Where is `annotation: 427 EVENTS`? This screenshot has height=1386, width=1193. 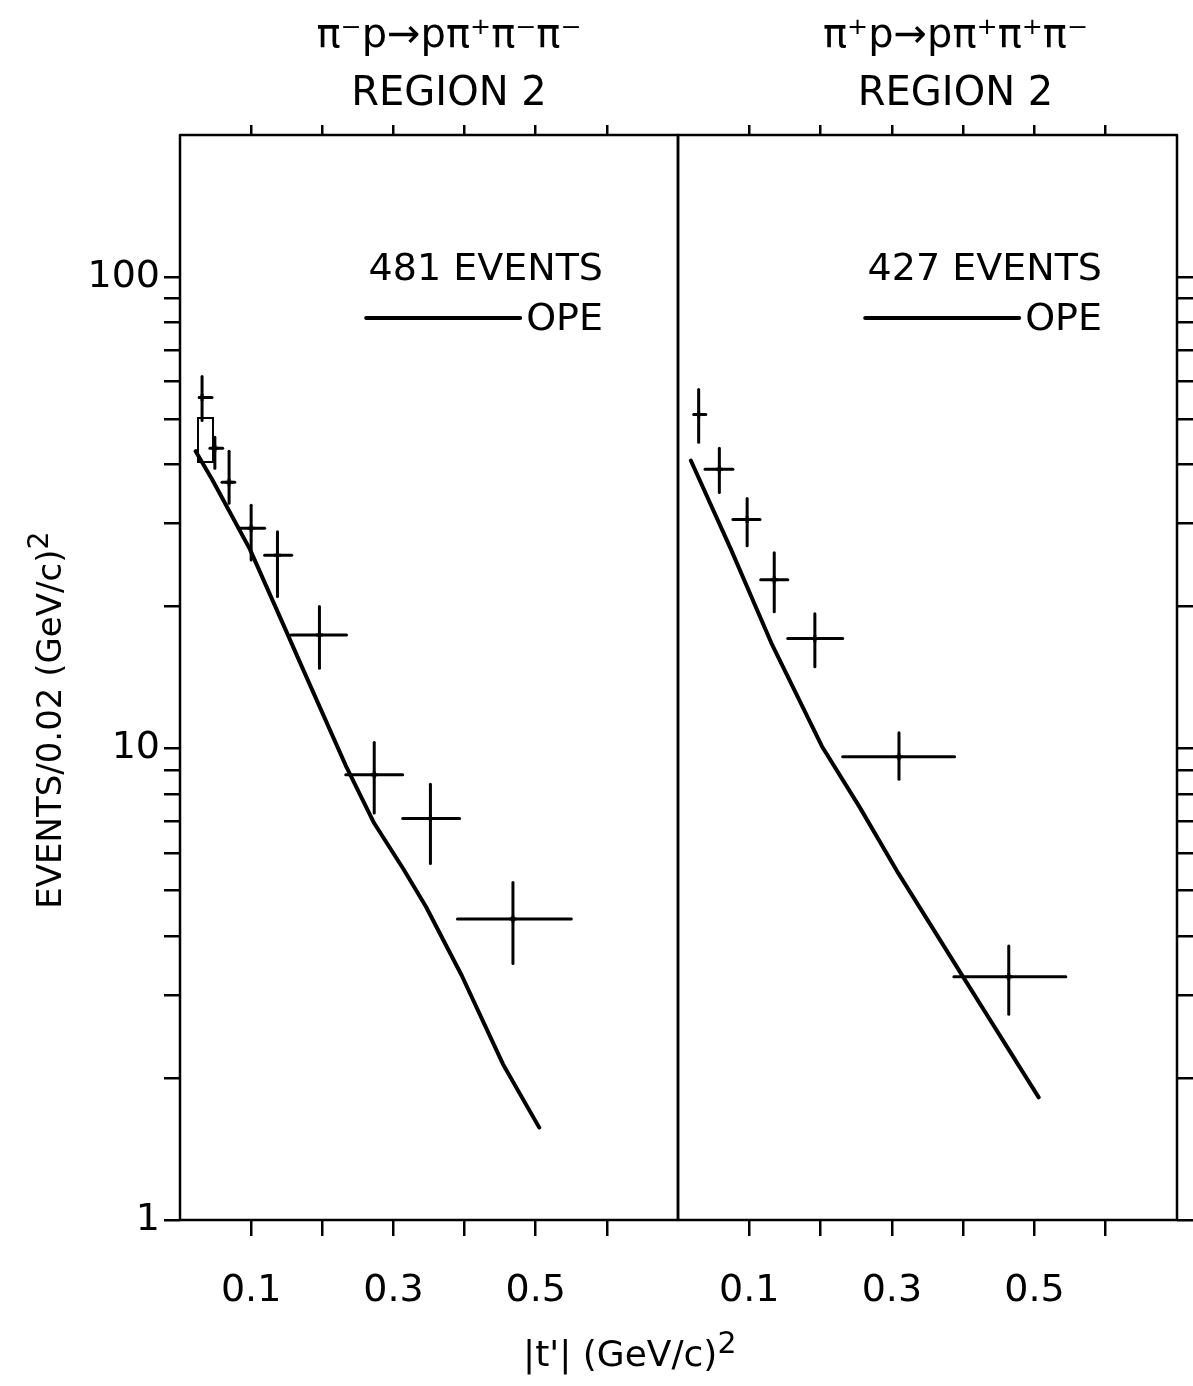
annotation: 427 EVENTS is located at coordinates (984, 266).